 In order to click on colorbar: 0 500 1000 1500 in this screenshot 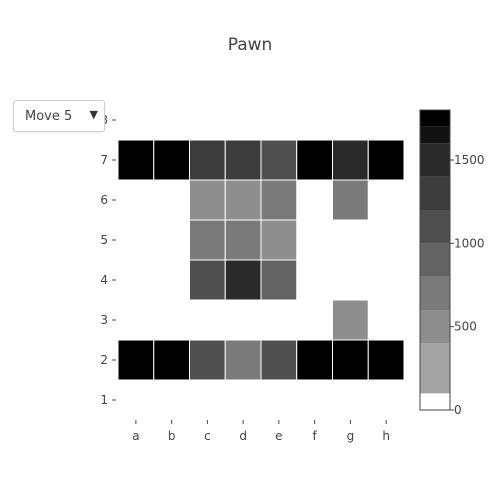, I will do `click(452, 263)`.